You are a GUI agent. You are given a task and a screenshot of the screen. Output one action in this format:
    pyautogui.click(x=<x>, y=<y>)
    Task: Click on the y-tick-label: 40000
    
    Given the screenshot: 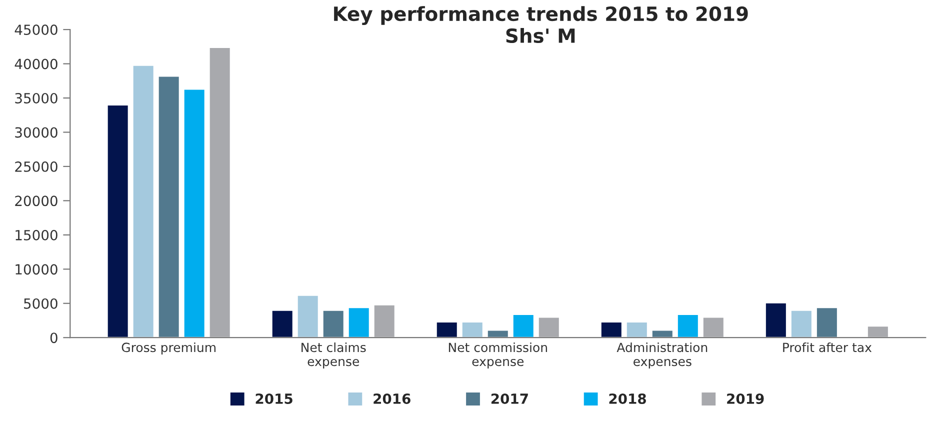 What is the action you would take?
    pyautogui.click(x=36, y=64)
    